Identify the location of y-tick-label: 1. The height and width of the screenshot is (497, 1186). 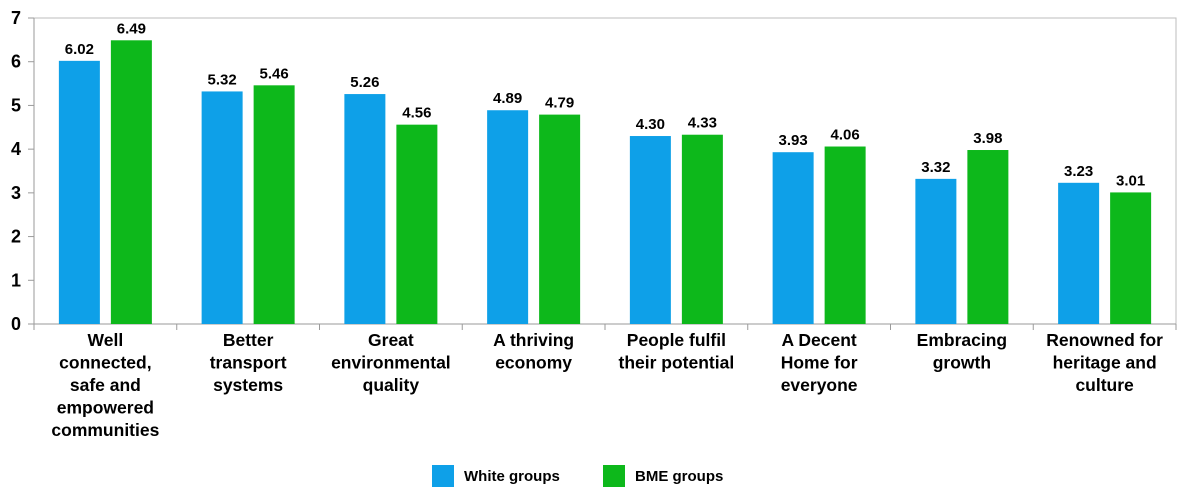
(16, 280).